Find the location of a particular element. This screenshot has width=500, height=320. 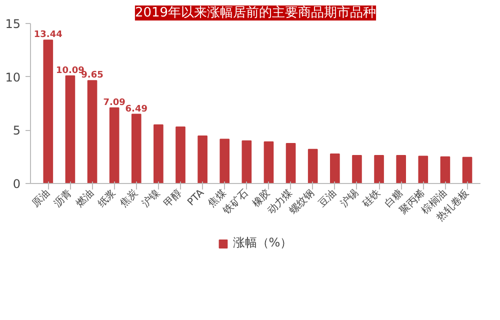

x-tick-label: 沪镍 is located at coordinates (151, 198).